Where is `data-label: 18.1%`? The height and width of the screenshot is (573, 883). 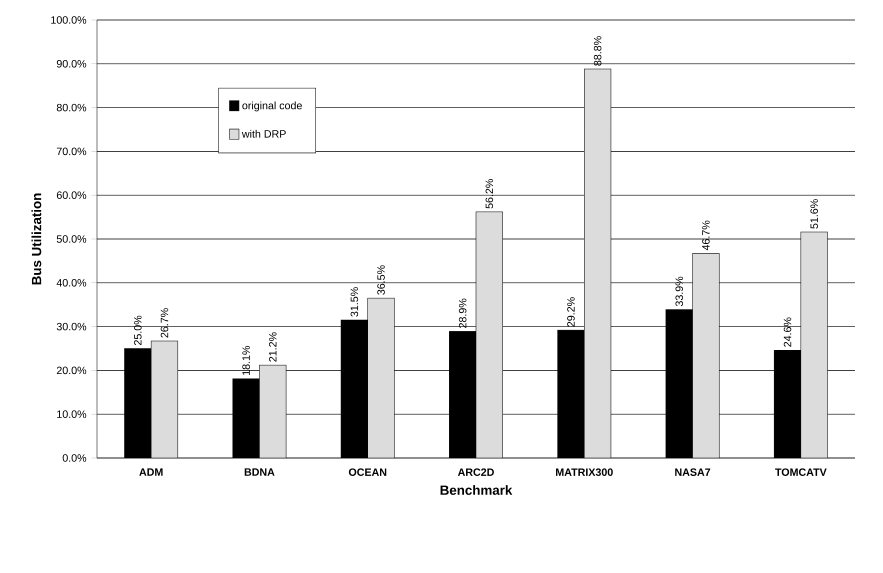 data-label: 18.1% is located at coordinates (246, 360).